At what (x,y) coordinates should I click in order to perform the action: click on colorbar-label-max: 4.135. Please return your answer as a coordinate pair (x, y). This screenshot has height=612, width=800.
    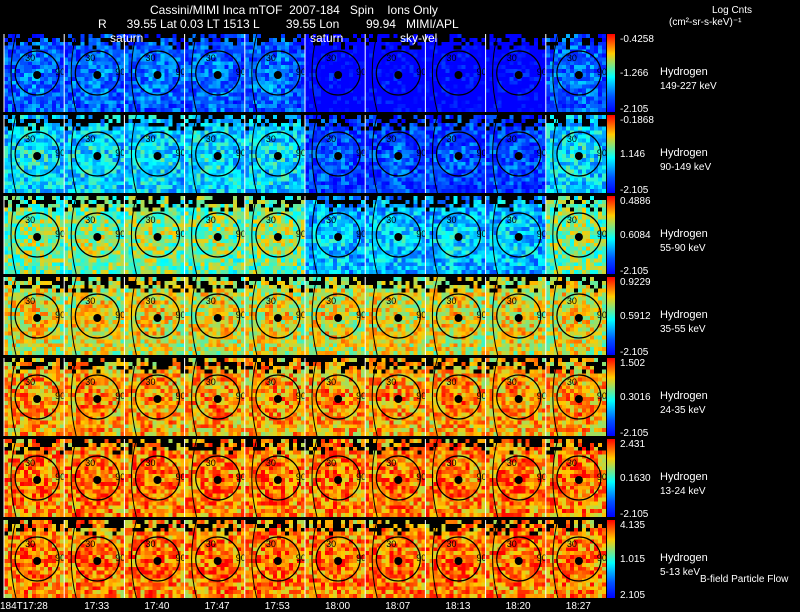
    Looking at the image, I should click on (633, 525).